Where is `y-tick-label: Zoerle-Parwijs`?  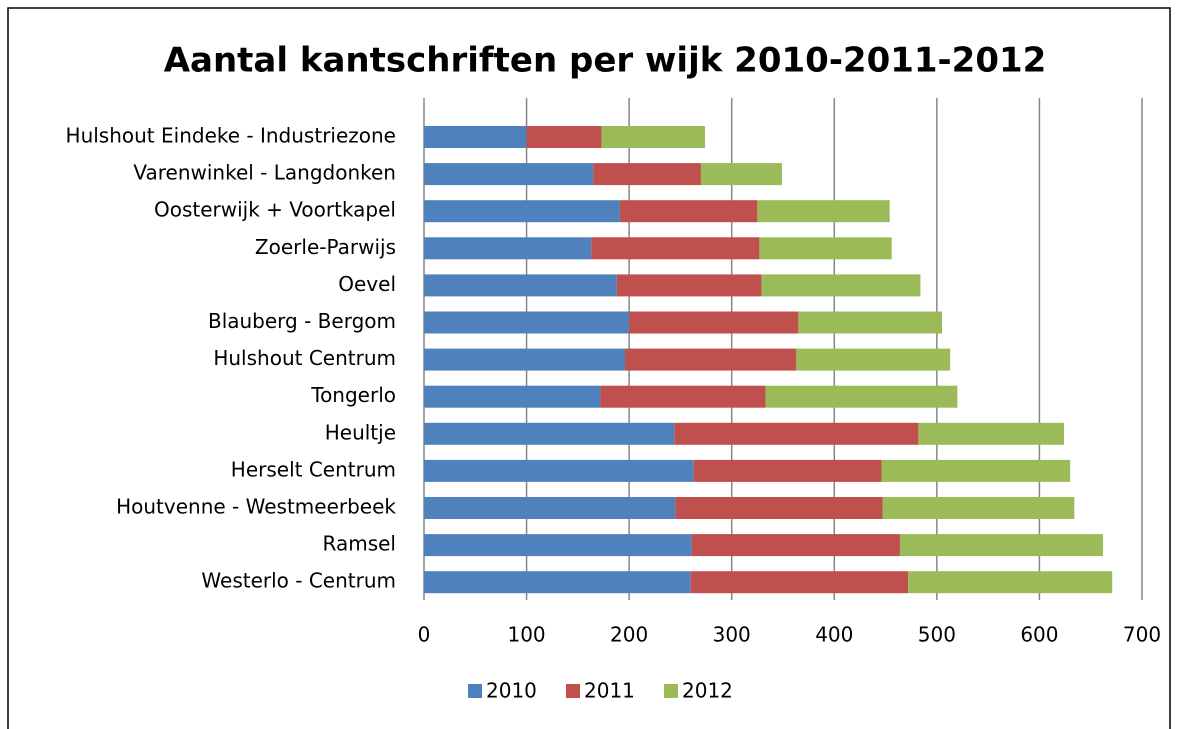 y-tick-label: Zoerle-Parwijs is located at coordinates (325, 247).